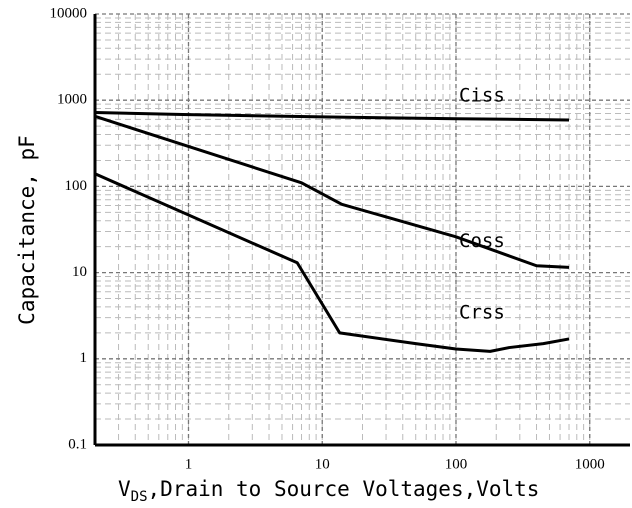  I want to click on x-tick-label: 1000, so click(590, 464).